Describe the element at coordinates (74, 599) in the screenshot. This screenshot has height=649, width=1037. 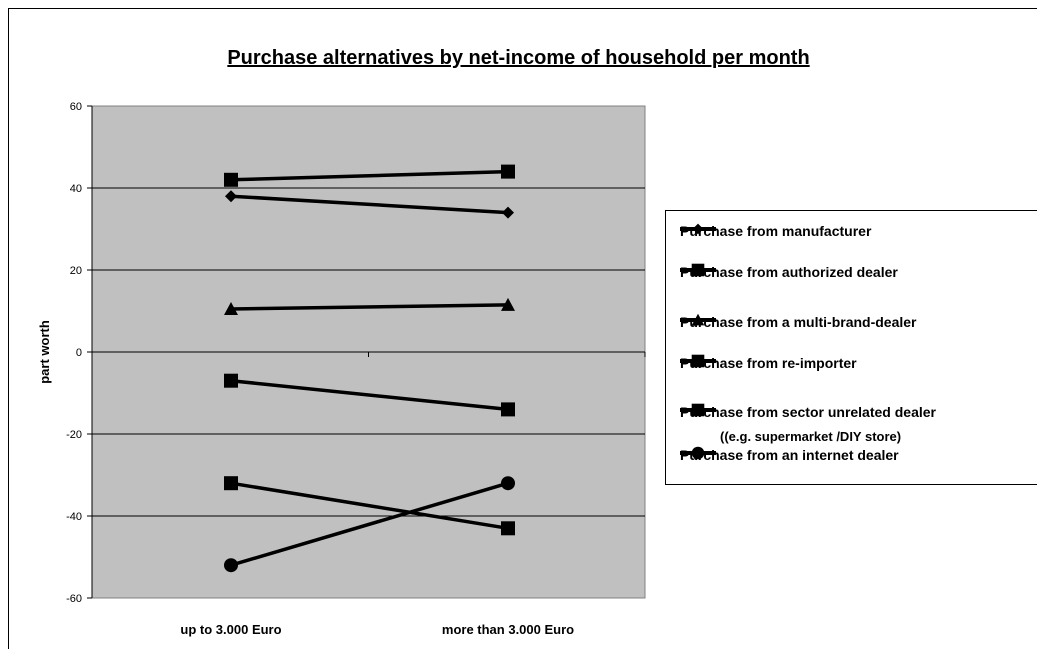
I see `y-tick-label: -60` at that location.